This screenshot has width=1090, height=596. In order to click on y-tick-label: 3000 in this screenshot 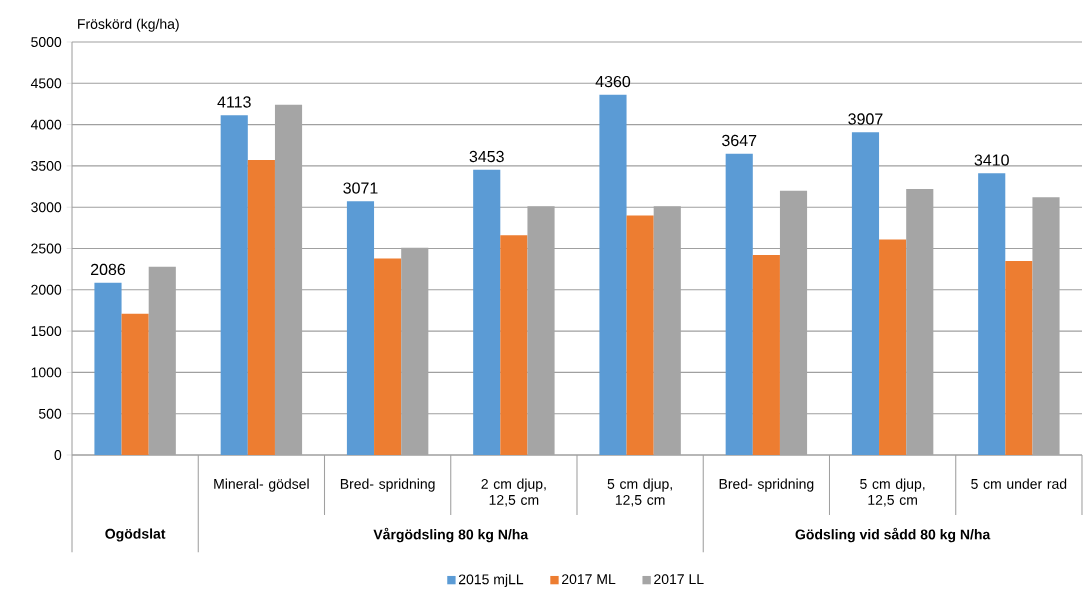, I will do `click(46, 207)`.